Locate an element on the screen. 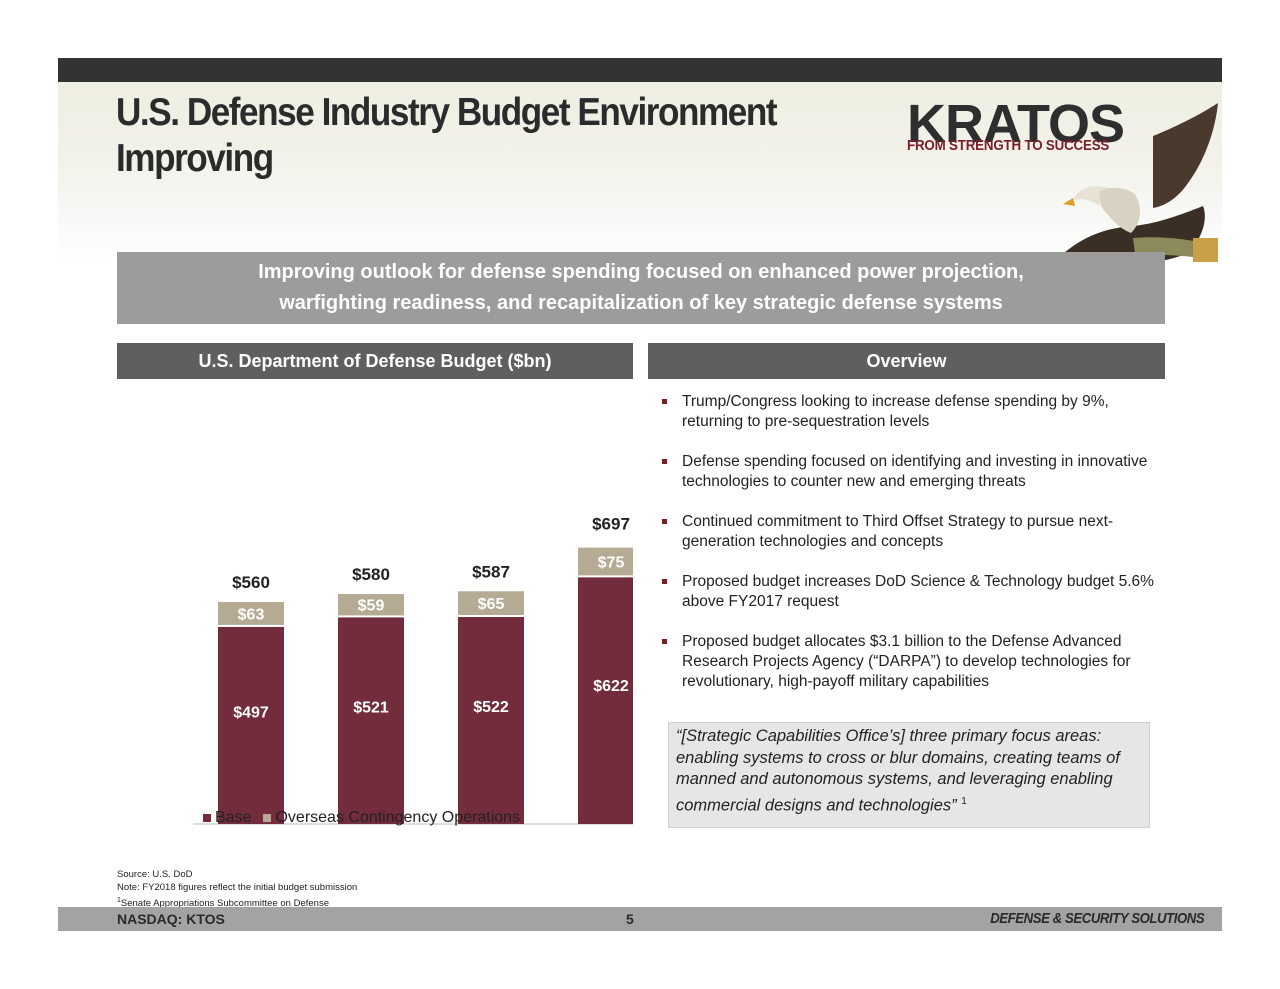 The width and height of the screenshot is (1280, 989). logo-wordmark: KRATOS is located at coordinates (1016, 124).